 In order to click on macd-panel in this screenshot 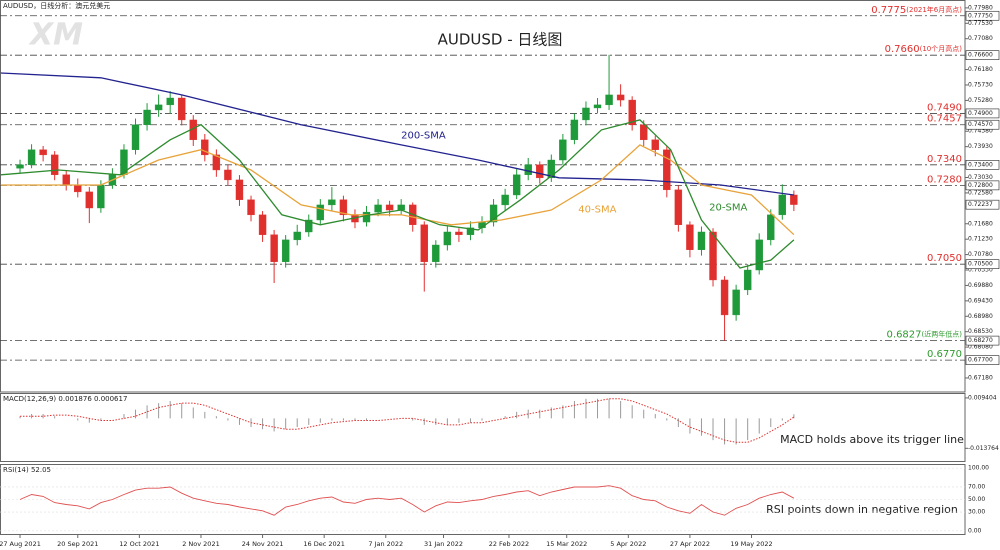, I will do `click(483, 427)`.